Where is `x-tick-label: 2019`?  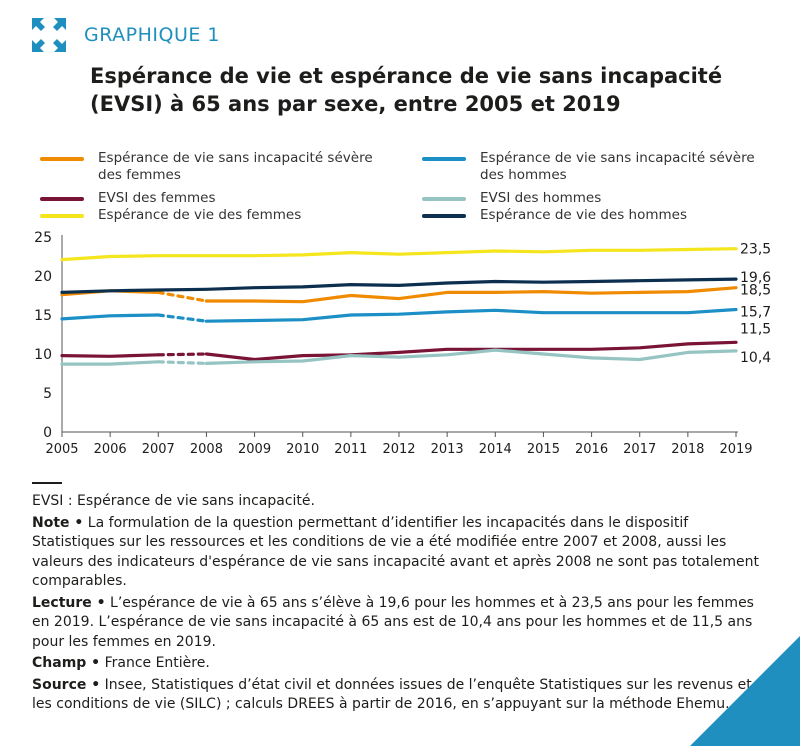 x-tick-label: 2019 is located at coordinates (735, 449).